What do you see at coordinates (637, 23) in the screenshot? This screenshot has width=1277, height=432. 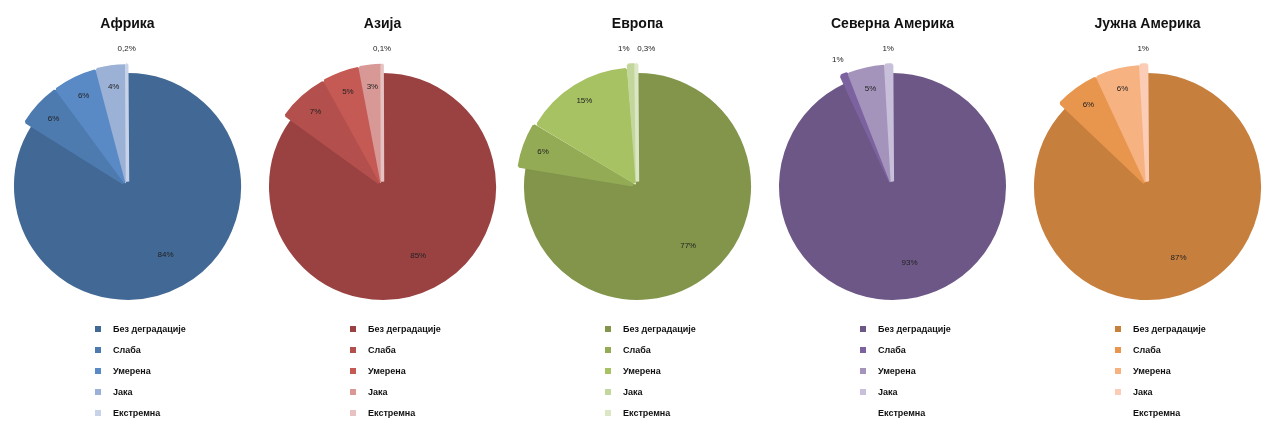 I see `chart-title: Европа` at bounding box center [637, 23].